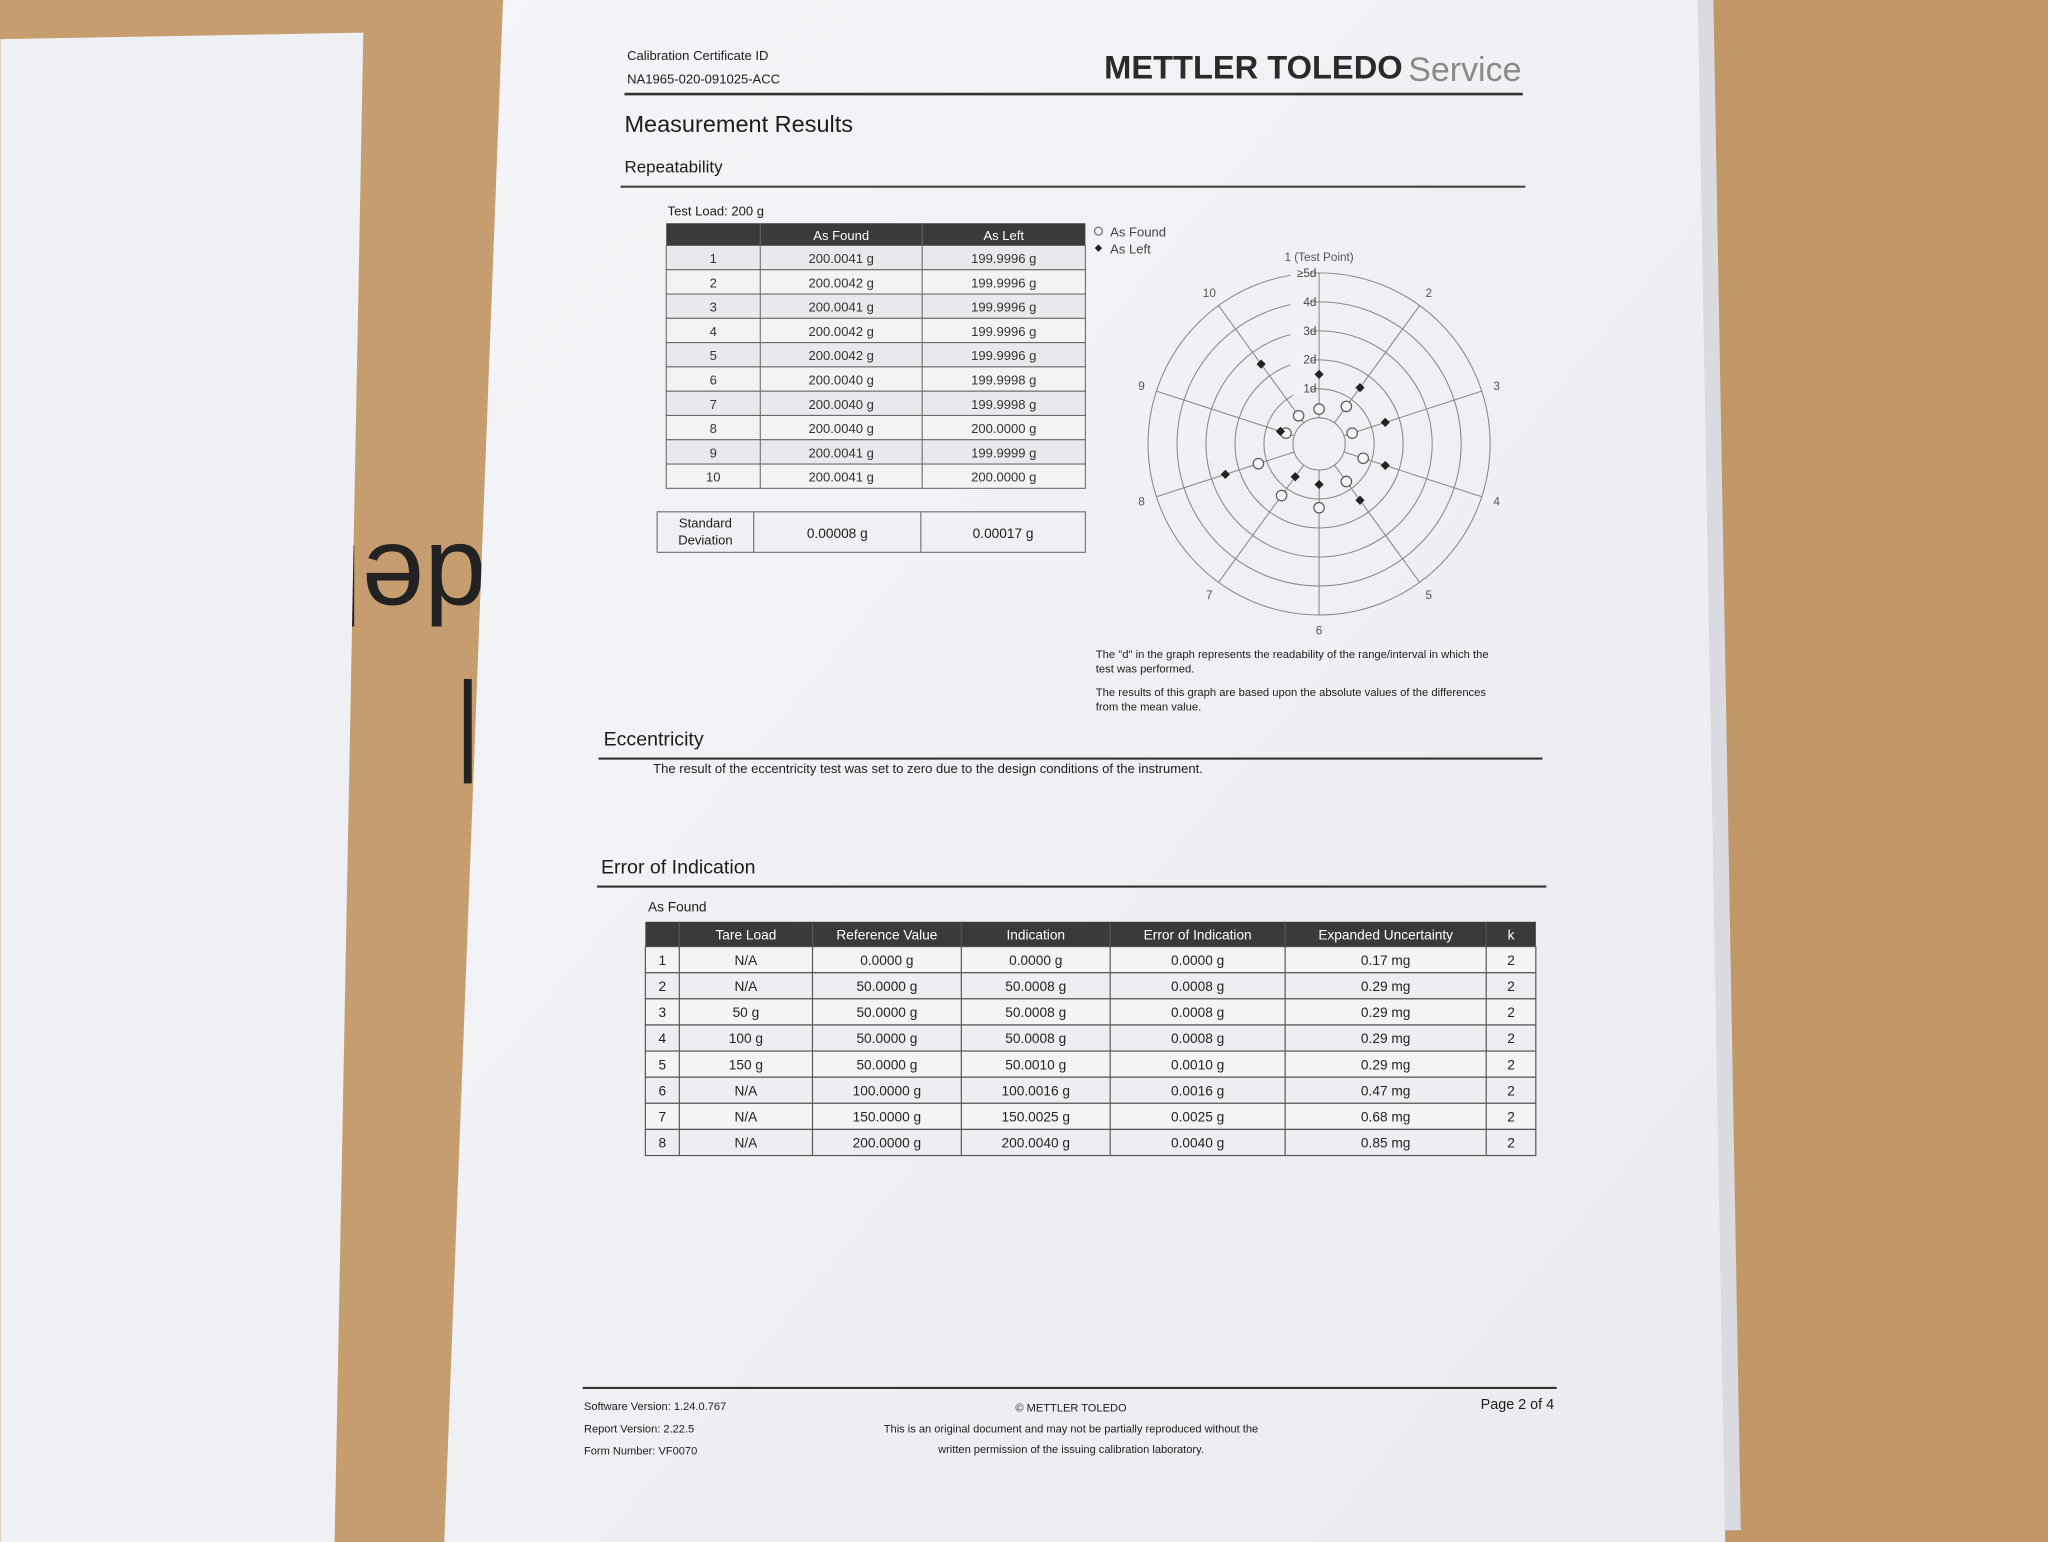  I want to click on table-cell: 9, so click(713, 452).